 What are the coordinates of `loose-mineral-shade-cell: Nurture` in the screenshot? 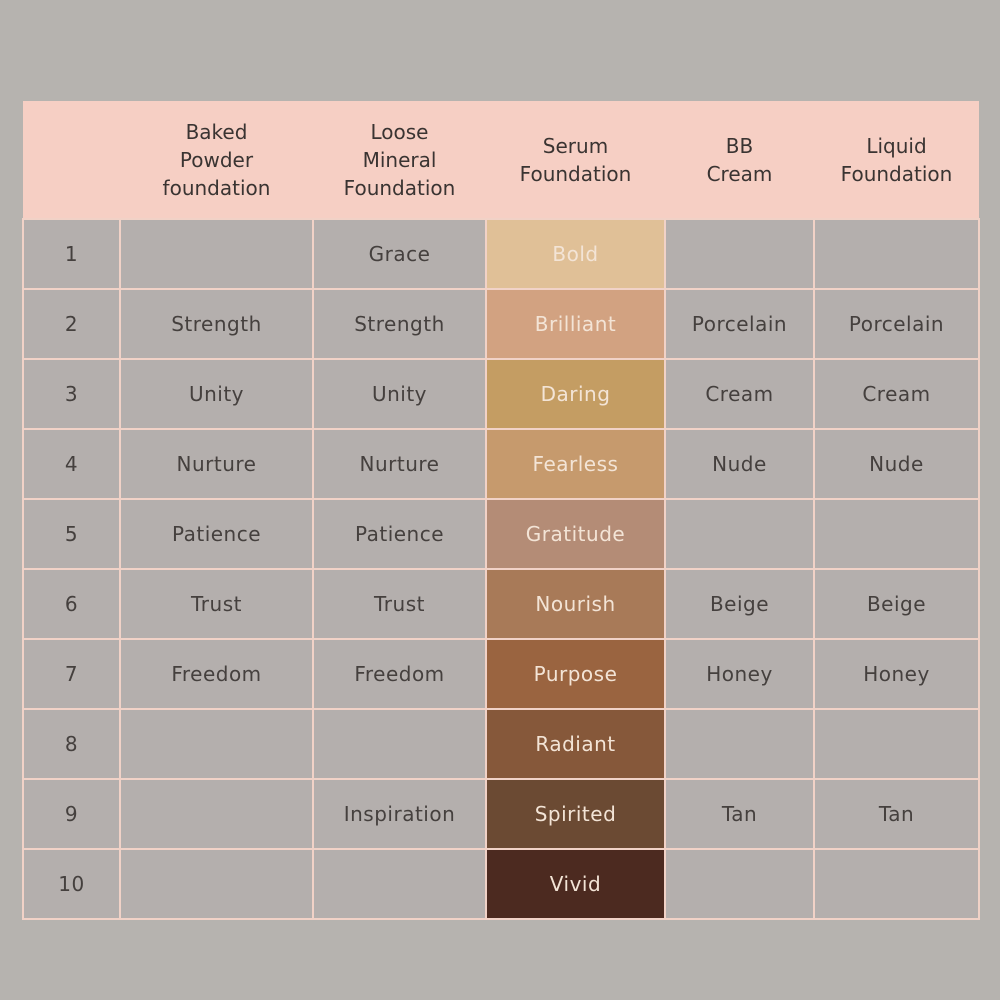 It's located at (399, 464).